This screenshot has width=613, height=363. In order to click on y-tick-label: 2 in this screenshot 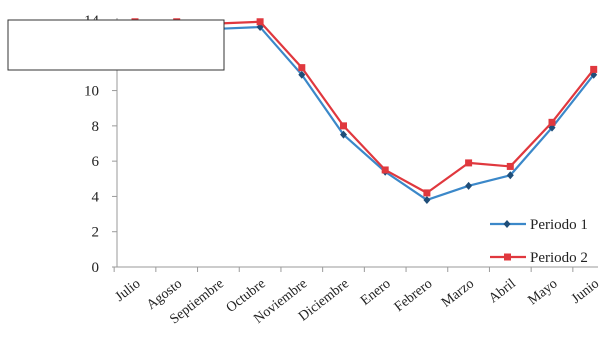, I will do `click(96, 233)`.